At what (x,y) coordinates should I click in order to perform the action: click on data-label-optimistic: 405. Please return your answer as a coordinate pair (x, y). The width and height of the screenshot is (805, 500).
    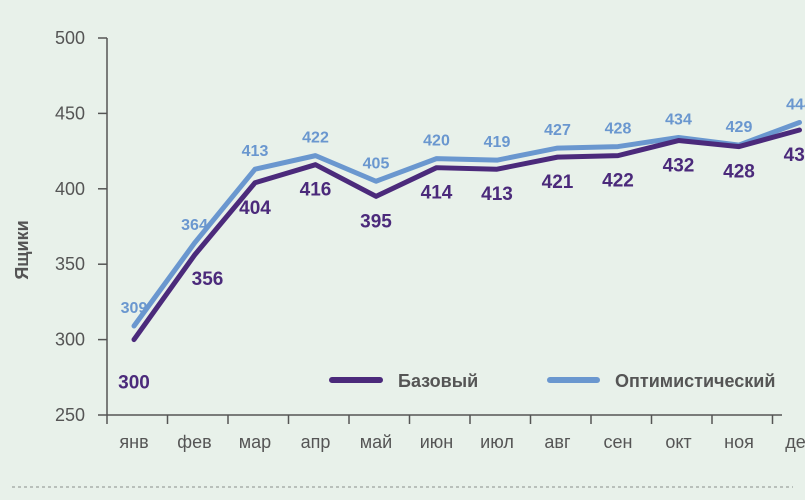
    Looking at the image, I should click on (376, 163).